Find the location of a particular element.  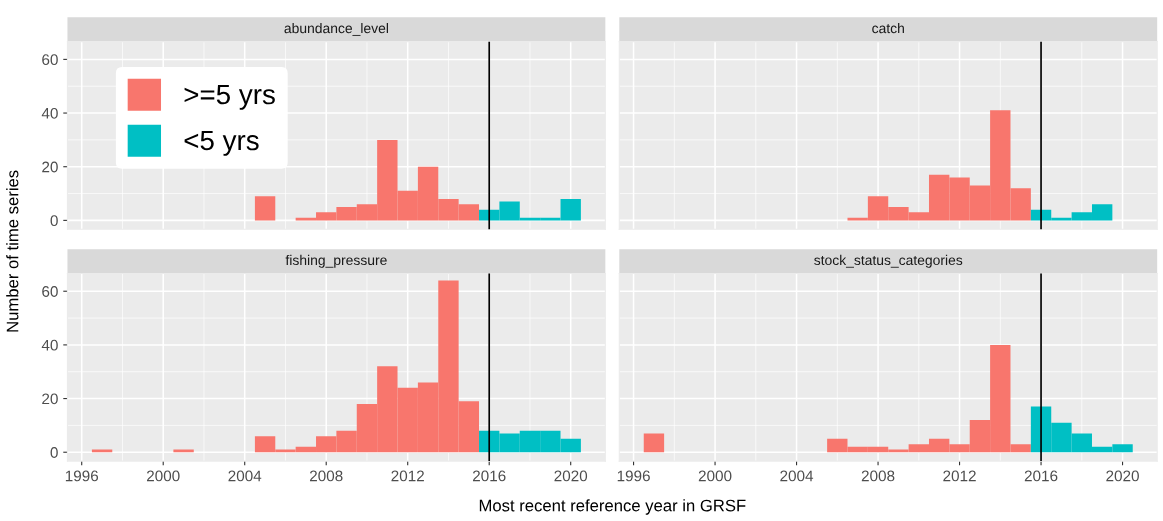

legend-label: <5 yrs is located at coordinates (221, 143).